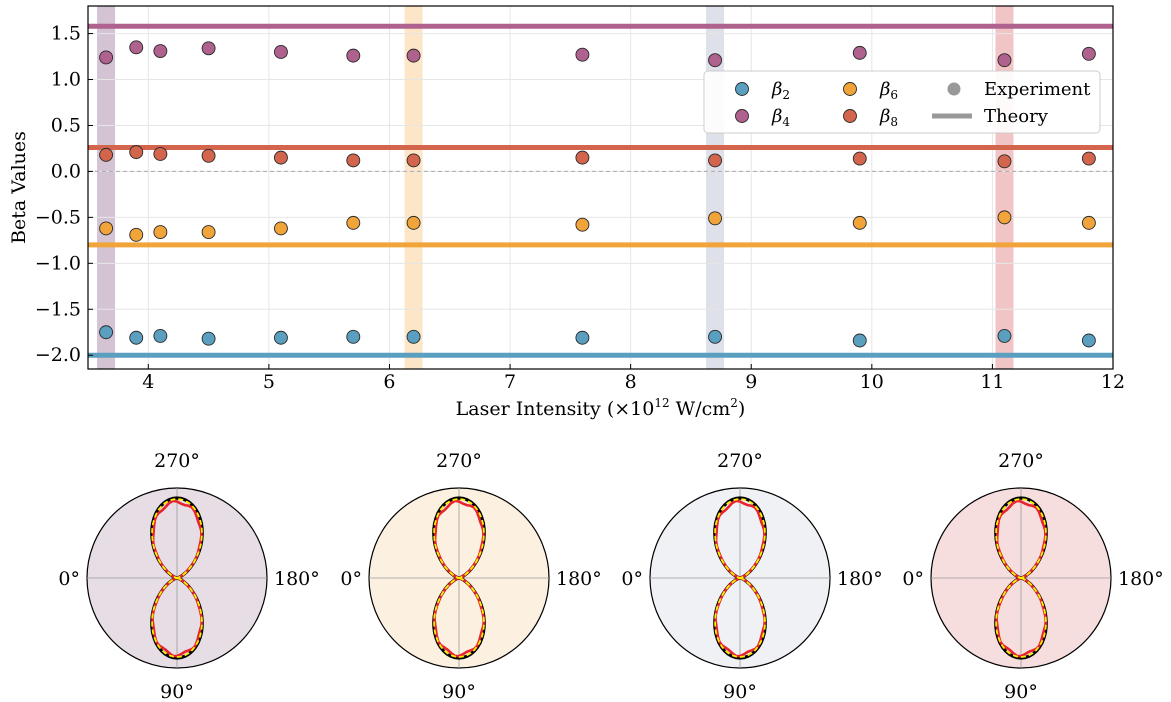 This screenshot has height=702, width=1171. I want to click on y-tick-label: 1.5, so click(66, 34).